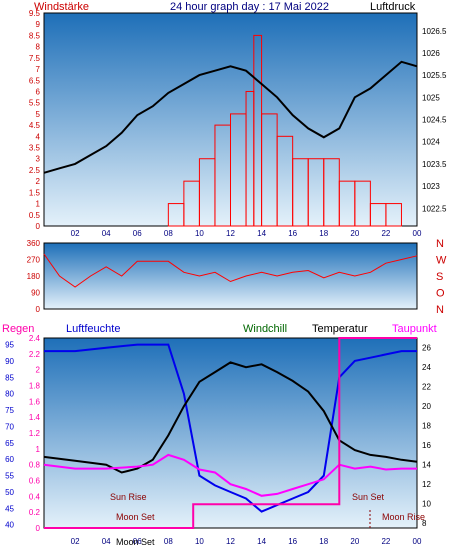  I want to click on wind-speed-tick: 4, so click(38, 136).